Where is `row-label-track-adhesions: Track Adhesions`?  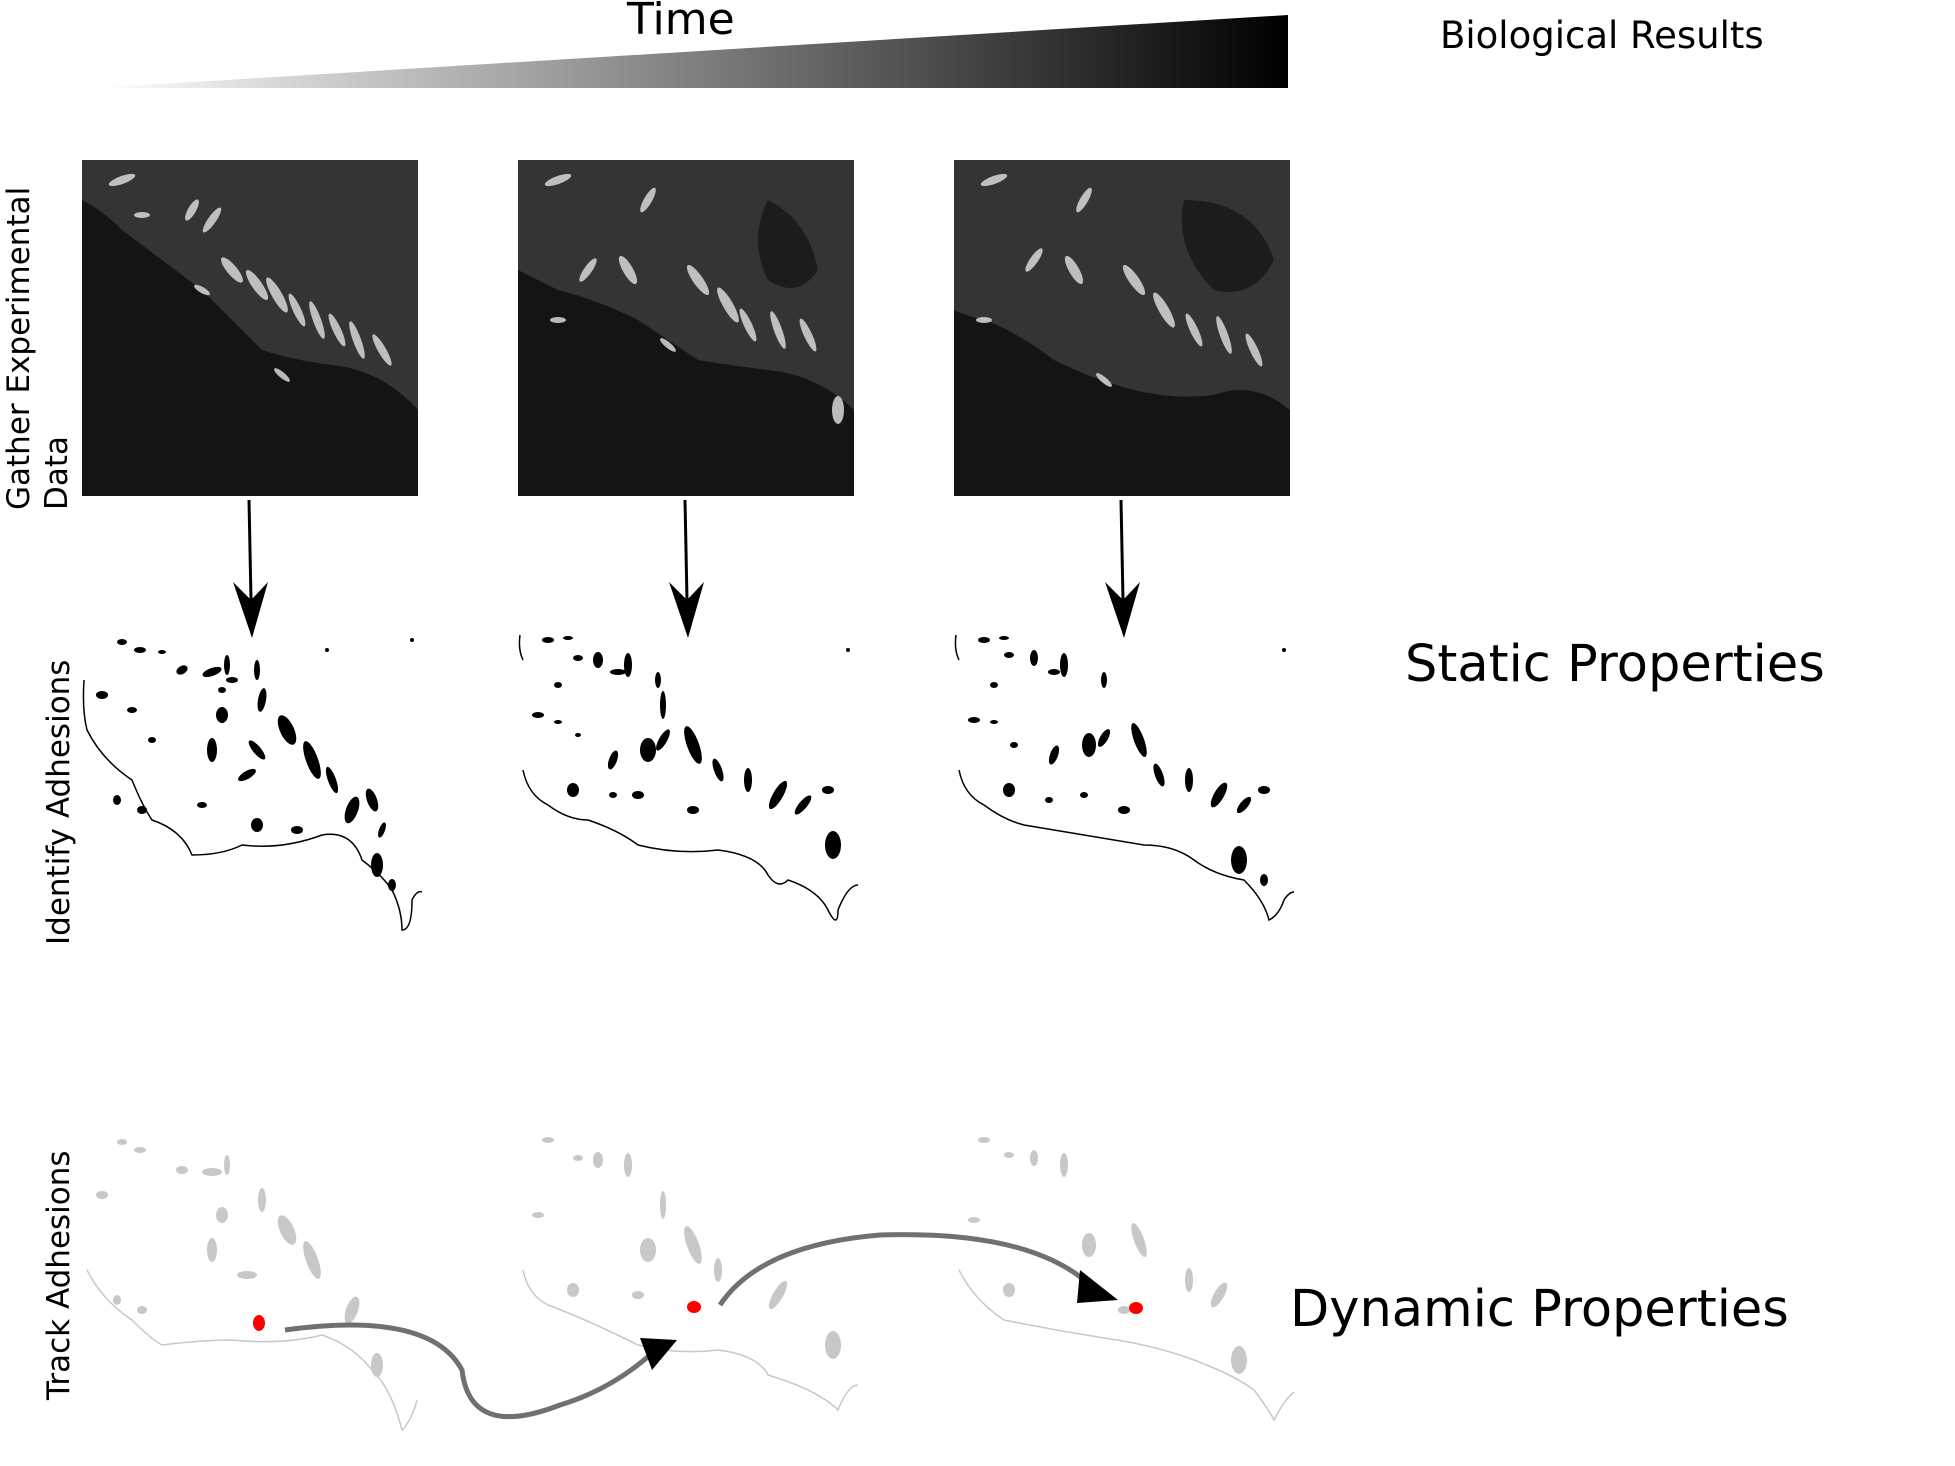
row-label-track-adhesions: Track Adhesions is located at coordinates (59, 1275).